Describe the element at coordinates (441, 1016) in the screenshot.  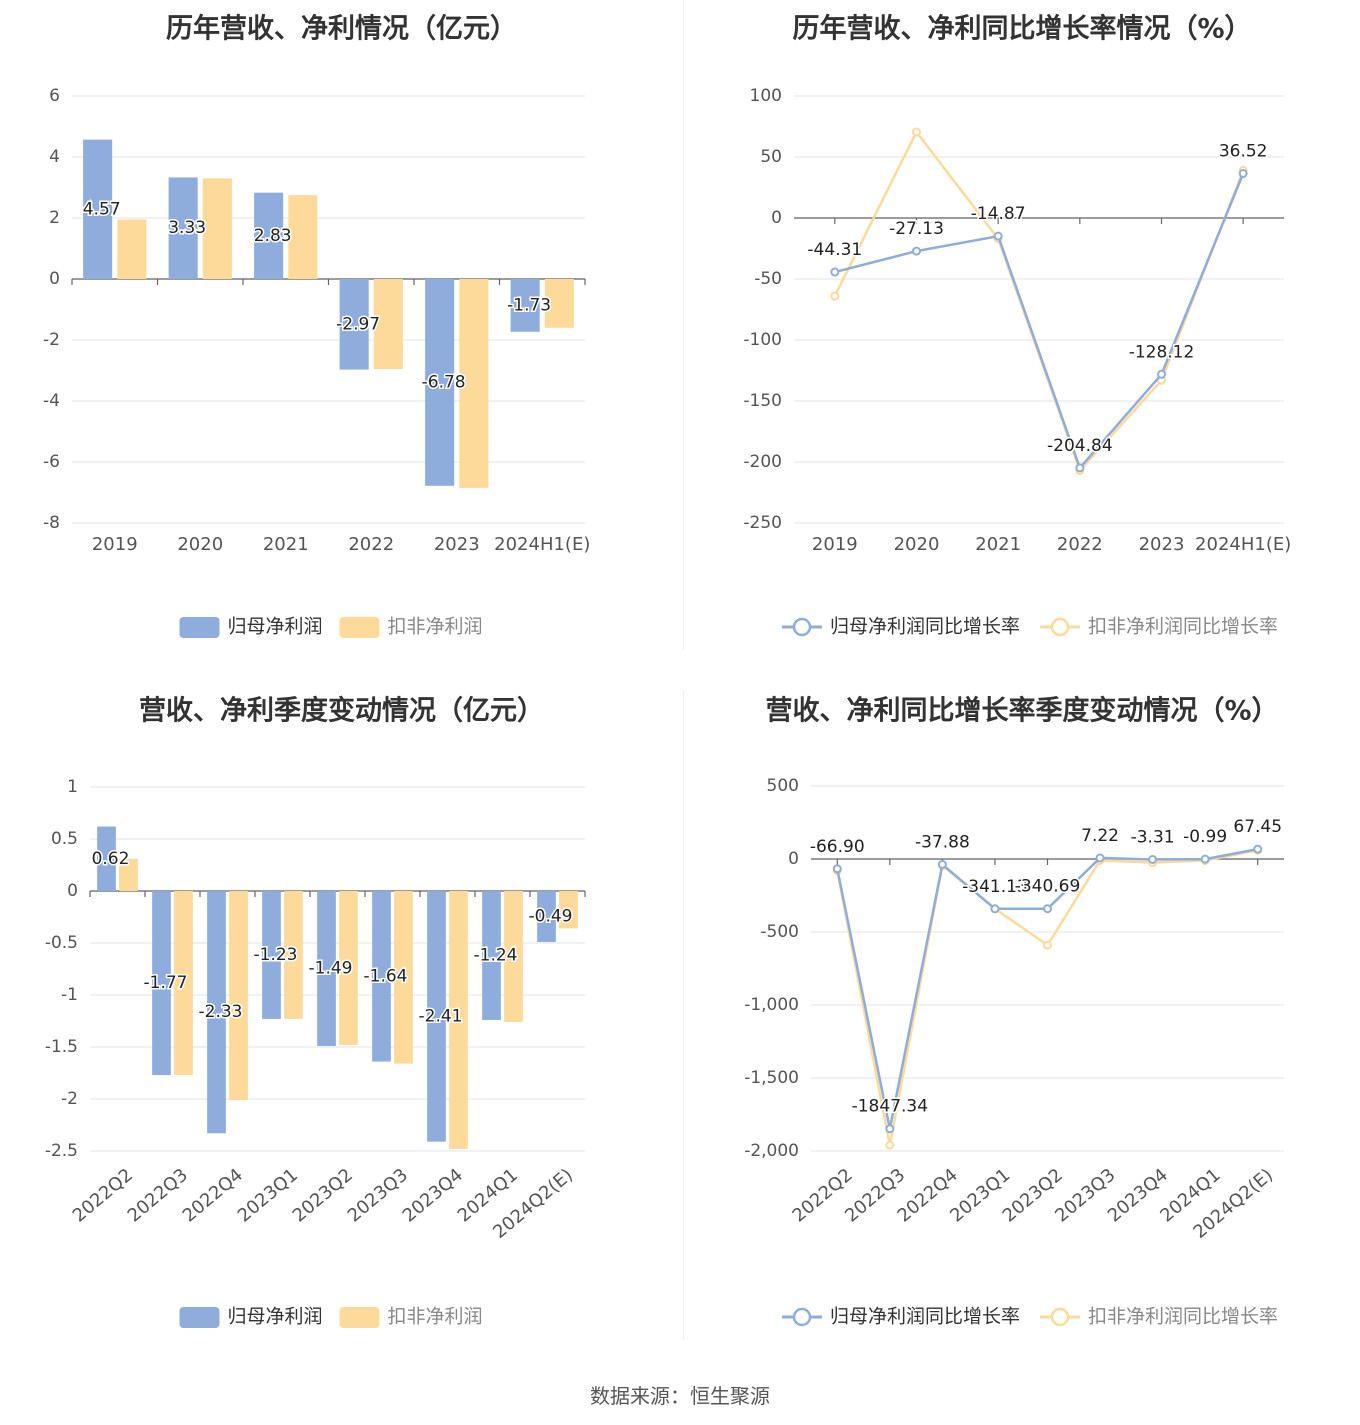
I see `bar-data-label: -2.41` at that location.